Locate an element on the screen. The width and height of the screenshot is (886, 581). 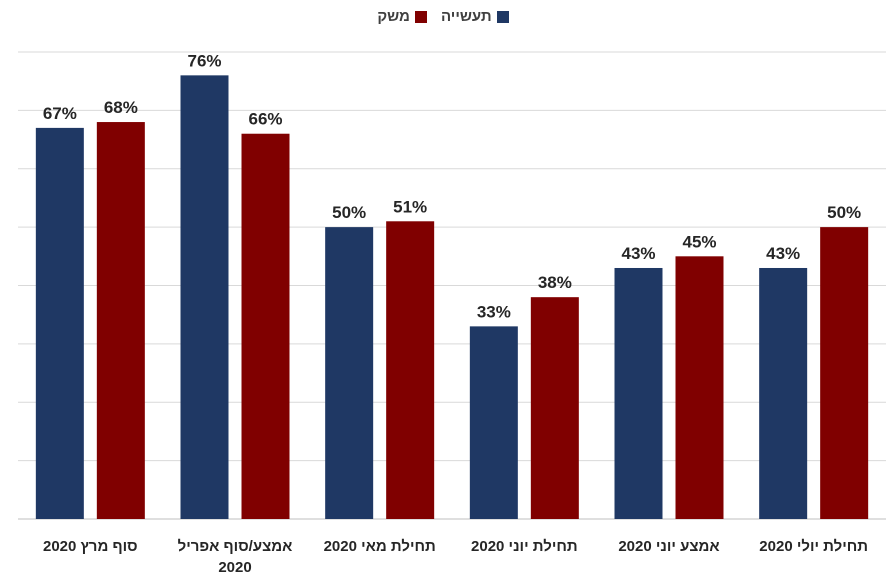
data-label: 33% is located at coordinates (494, 311).